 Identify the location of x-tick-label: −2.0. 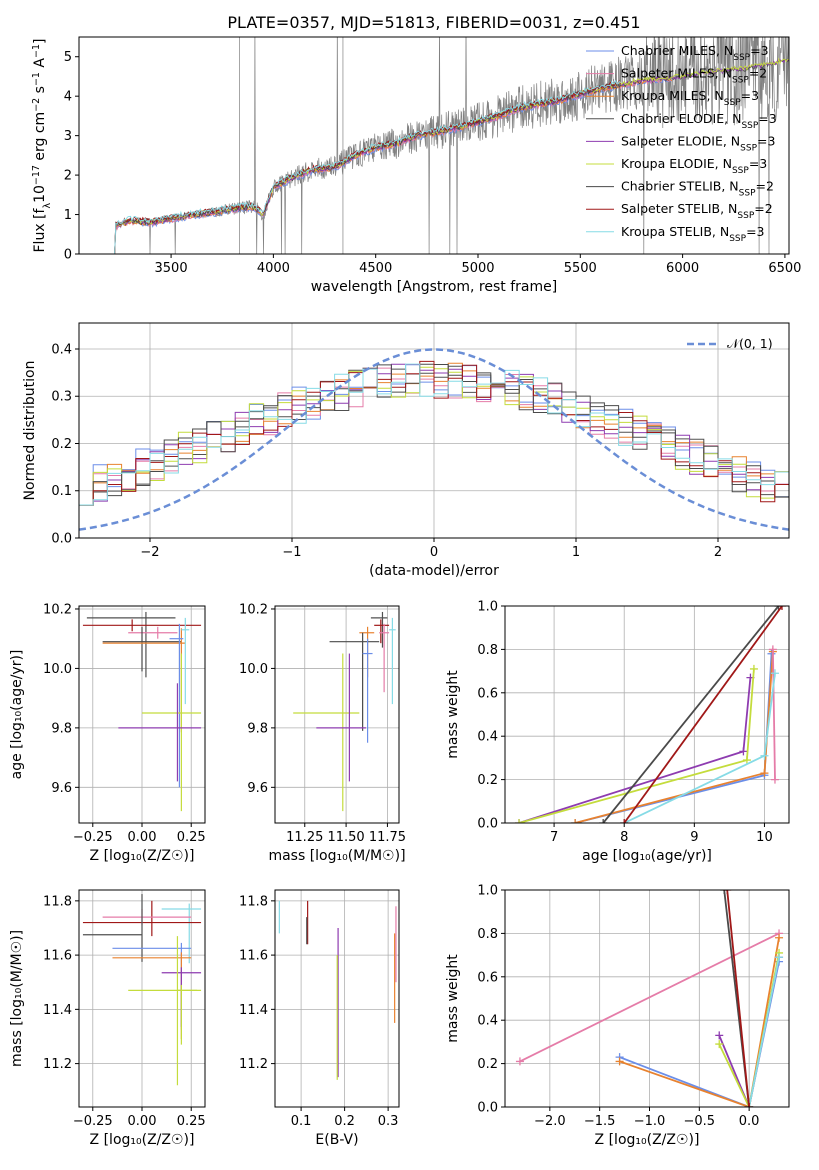
(550, 1121).